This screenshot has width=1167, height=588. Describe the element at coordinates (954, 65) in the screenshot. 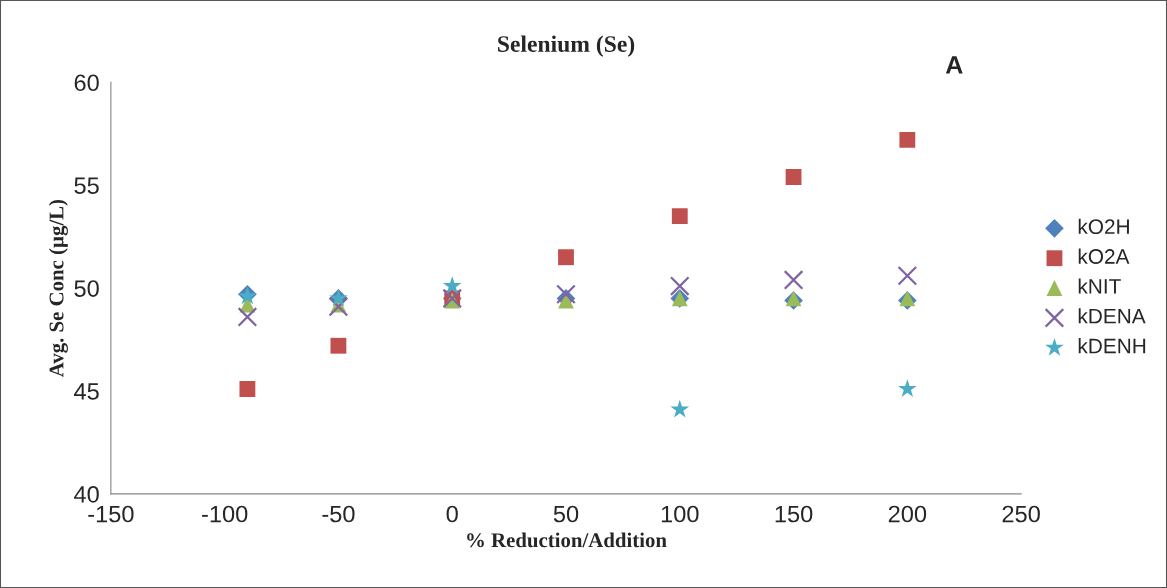

I see `text: A` at that location.